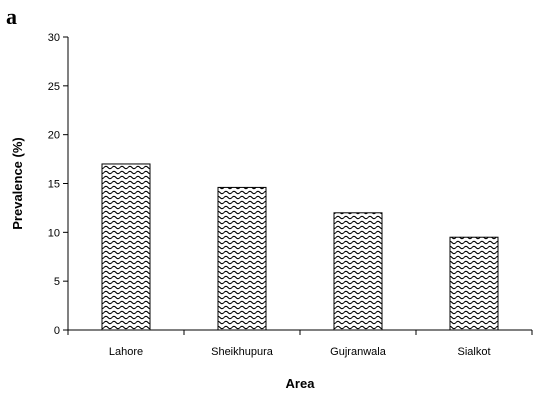 The height and width of the screenshot is (394, 542). I want to click on bar-lahore, so click(126, 247).